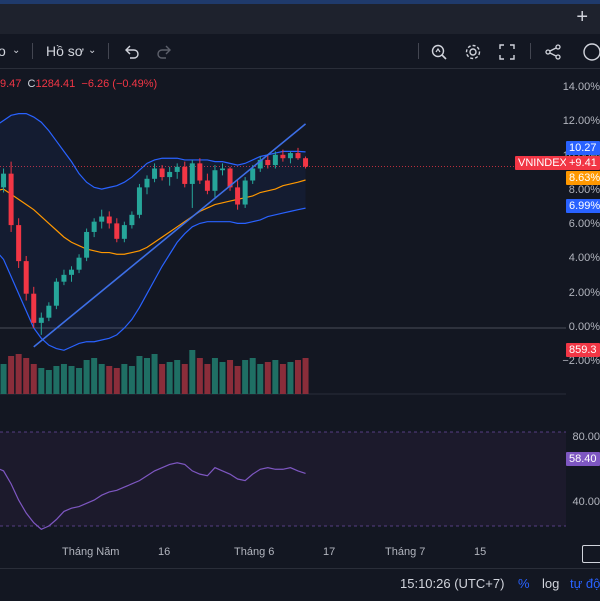 This screenshot has height=601, width=600. I want to click on legend-close-label: C, so click(31, 84).